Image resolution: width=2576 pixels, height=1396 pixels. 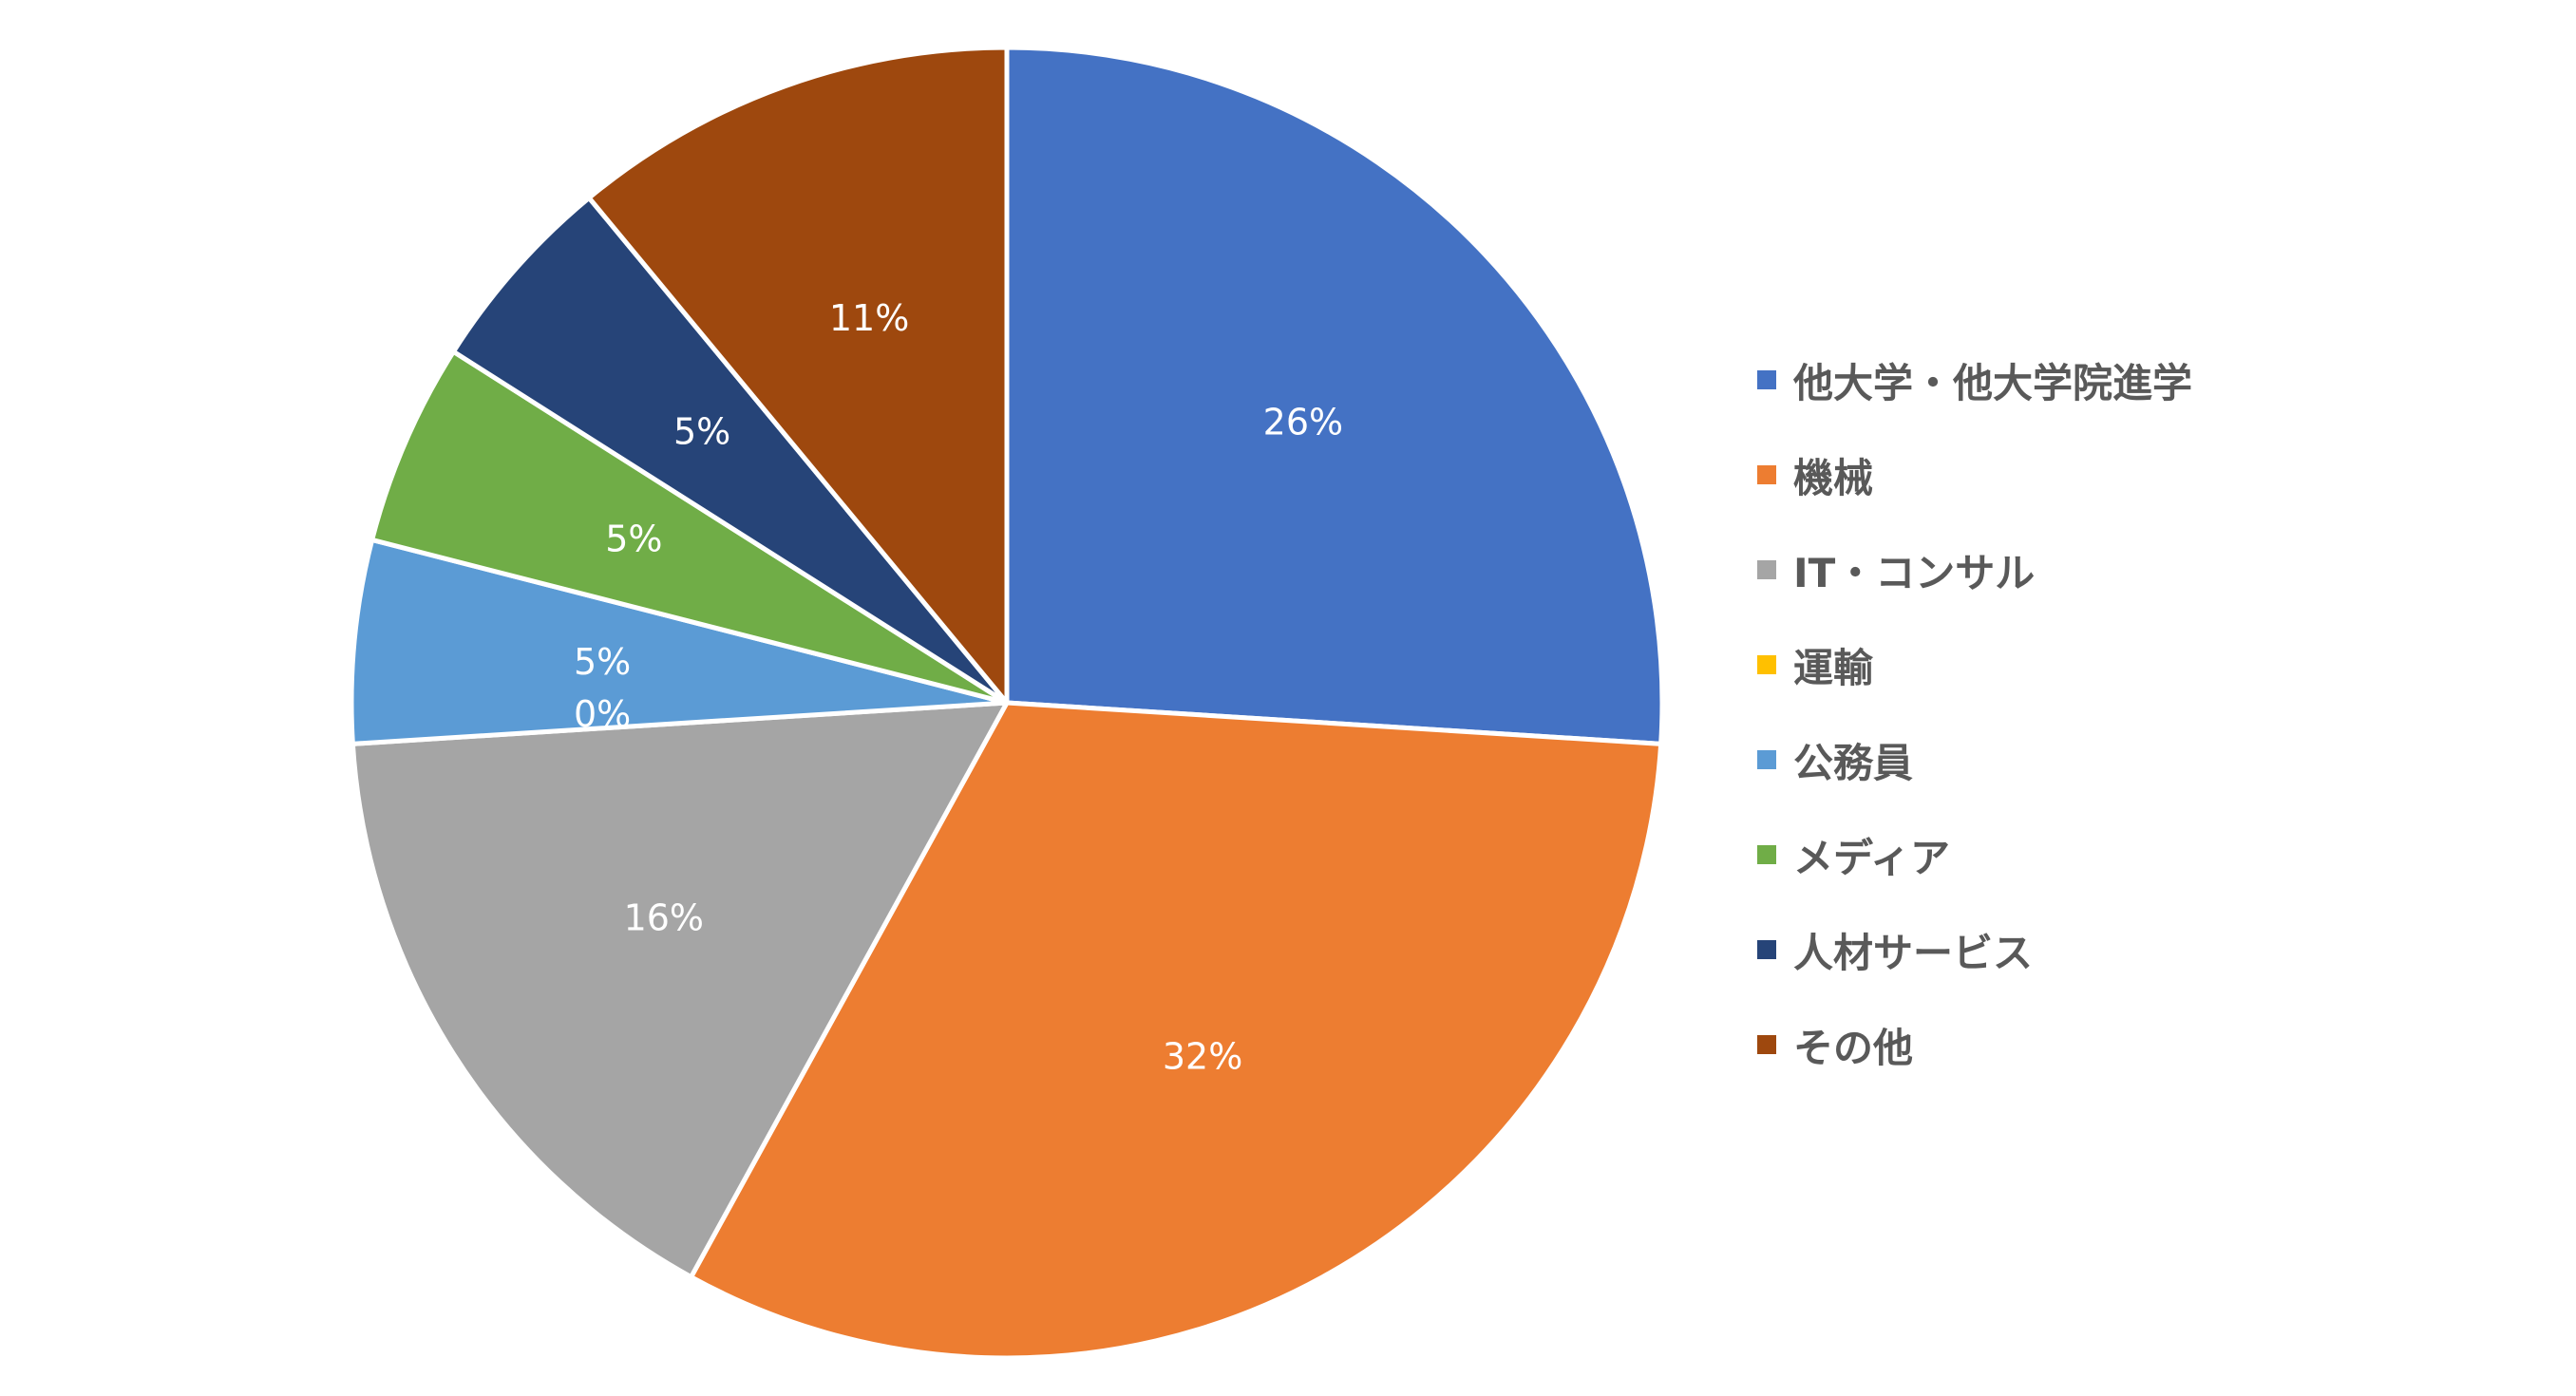 What do you see at coordinates (602, 662) in the screenshot?
I see `pie-data-label-4: 5%` at bounding box center [602, 662].